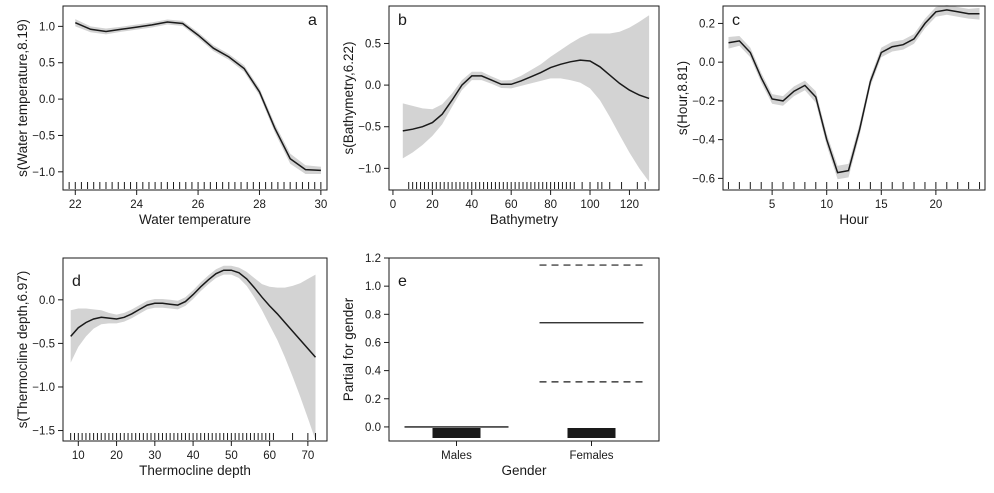  I want to click on y-axis-label: s(Thermocline depth,6.97), so click(22, 350).